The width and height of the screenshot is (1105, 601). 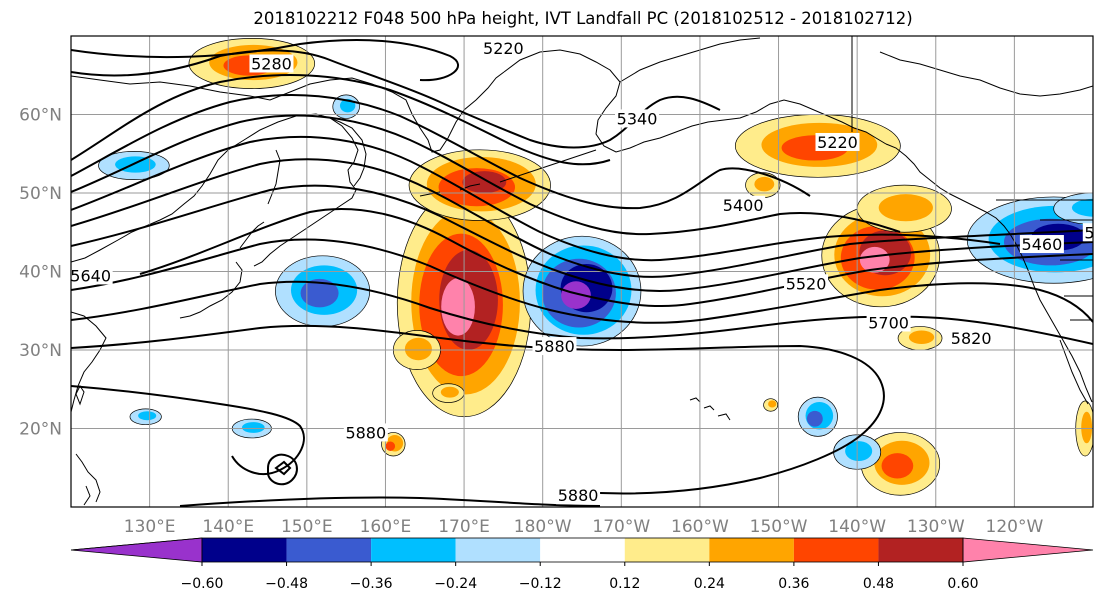 I want to click on colorbar-extend-low, so click(x=136, y=550).